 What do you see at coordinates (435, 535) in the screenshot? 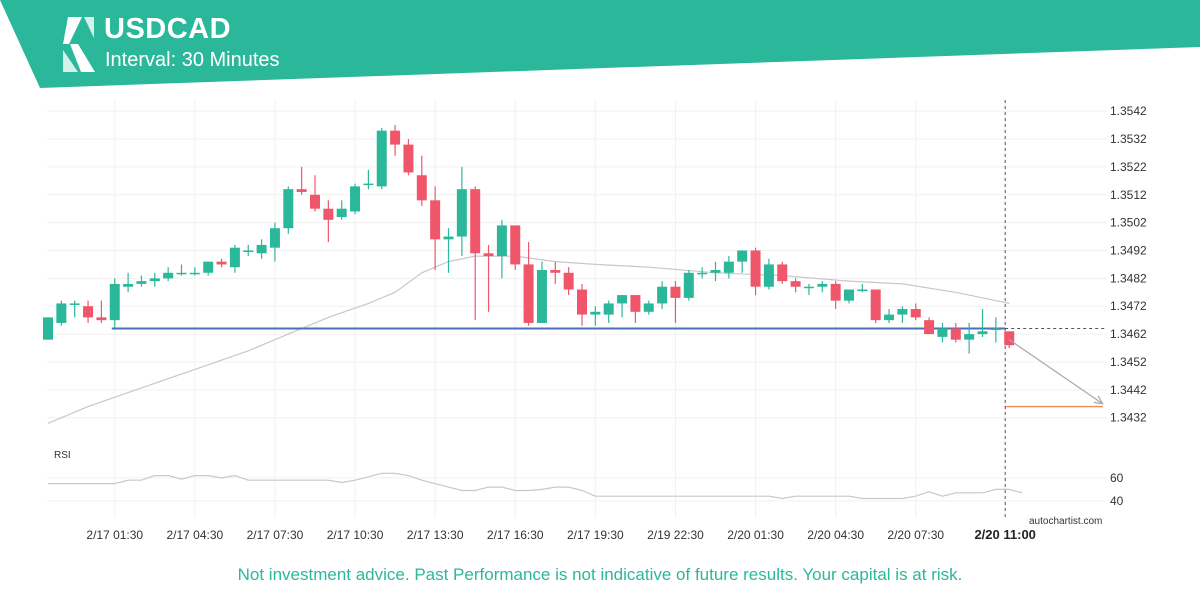
I see `time-tick-label: 2/17 13:30` at bounding box center [435, 535].